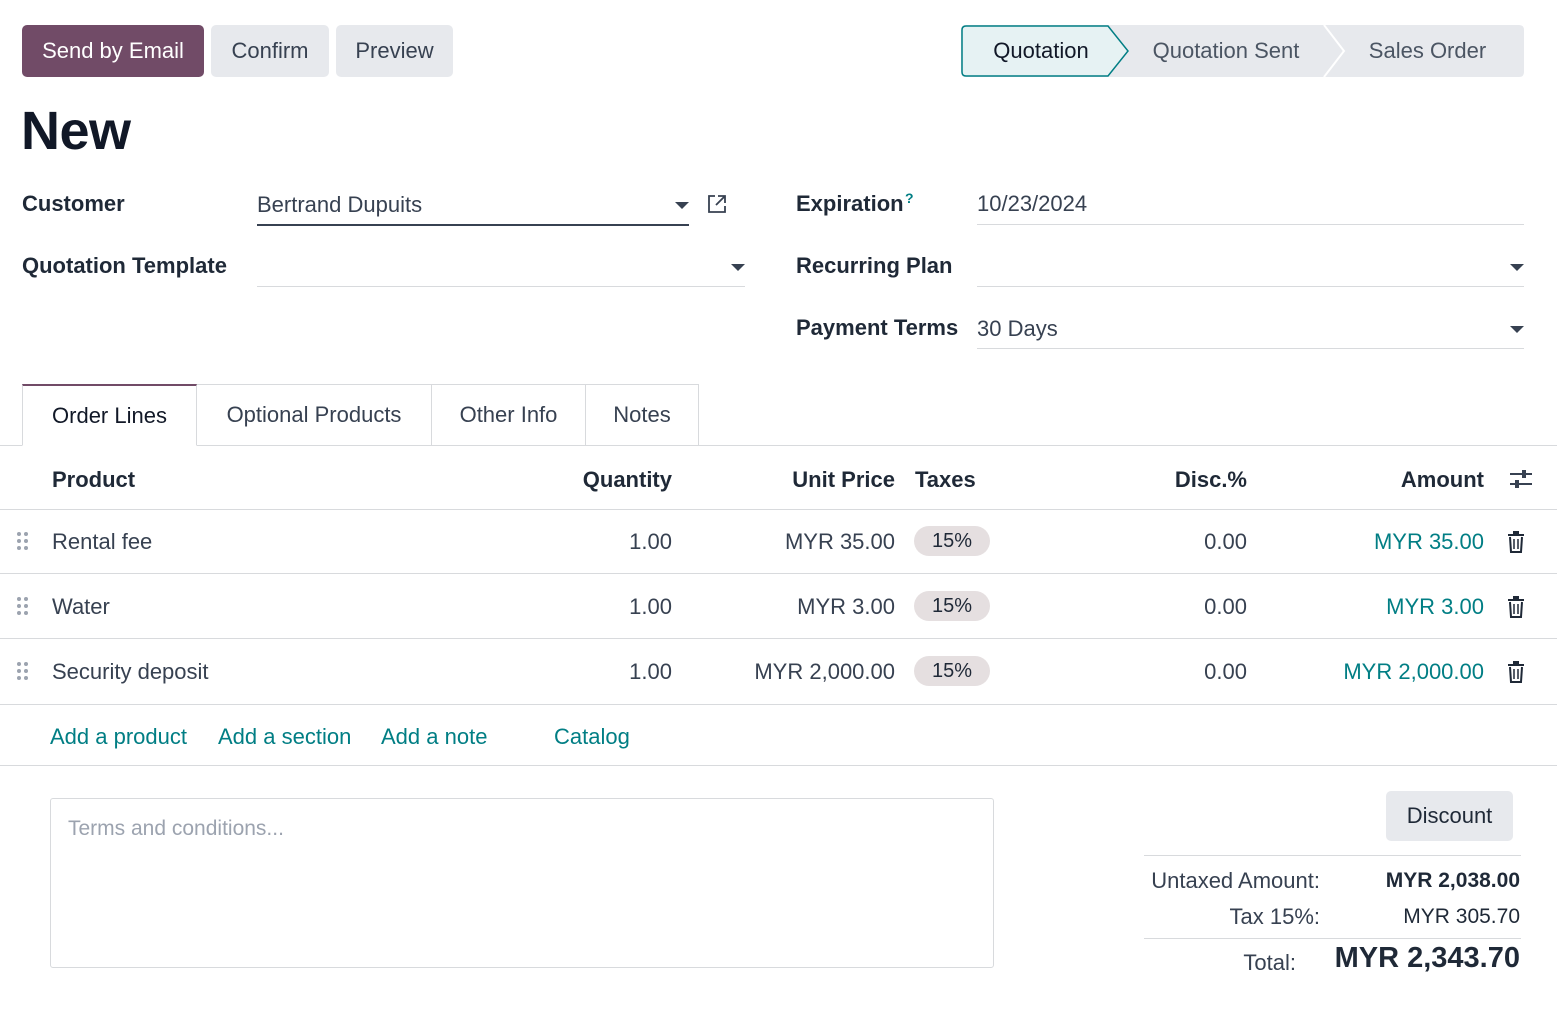 The height and width of the screenshot is (1010, 1557). Describe the element at coordinates (839, 541) in the screenshot. I see `cell-unit-price: MYR 35.00` at that location.